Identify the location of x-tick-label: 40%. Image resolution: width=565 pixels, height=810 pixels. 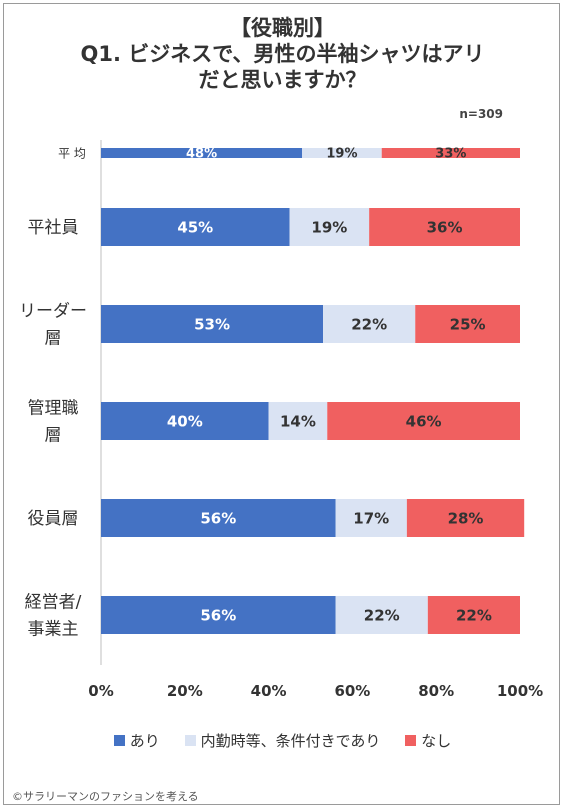
(269, 691).